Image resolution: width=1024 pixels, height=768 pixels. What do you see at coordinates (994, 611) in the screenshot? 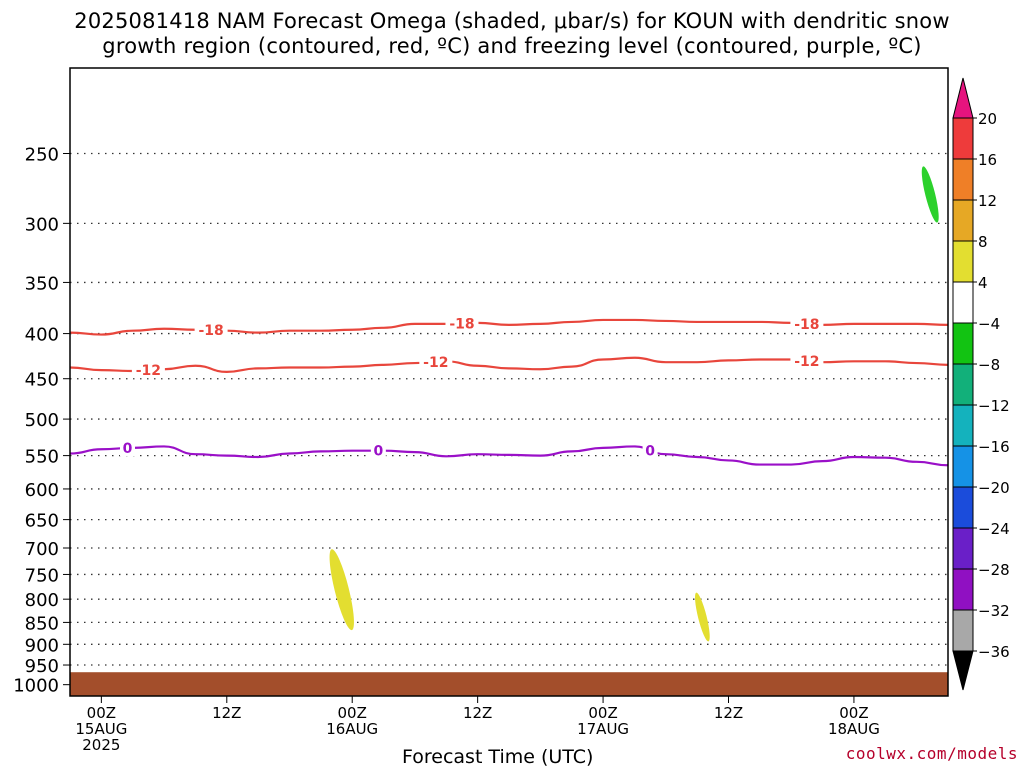
I see `colorbar-label-12: −32` at bounding box center [994, 611].